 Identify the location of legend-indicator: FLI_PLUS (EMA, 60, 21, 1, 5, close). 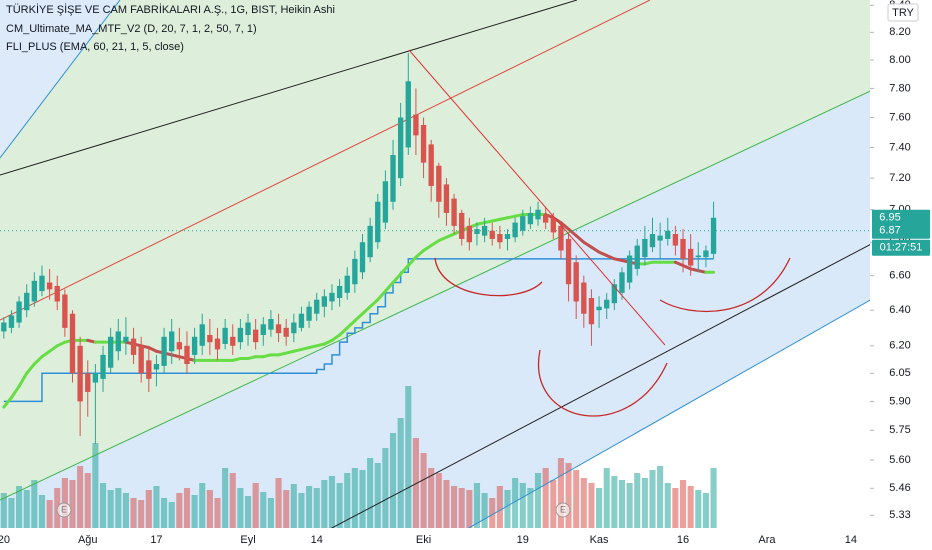
(95, 47).